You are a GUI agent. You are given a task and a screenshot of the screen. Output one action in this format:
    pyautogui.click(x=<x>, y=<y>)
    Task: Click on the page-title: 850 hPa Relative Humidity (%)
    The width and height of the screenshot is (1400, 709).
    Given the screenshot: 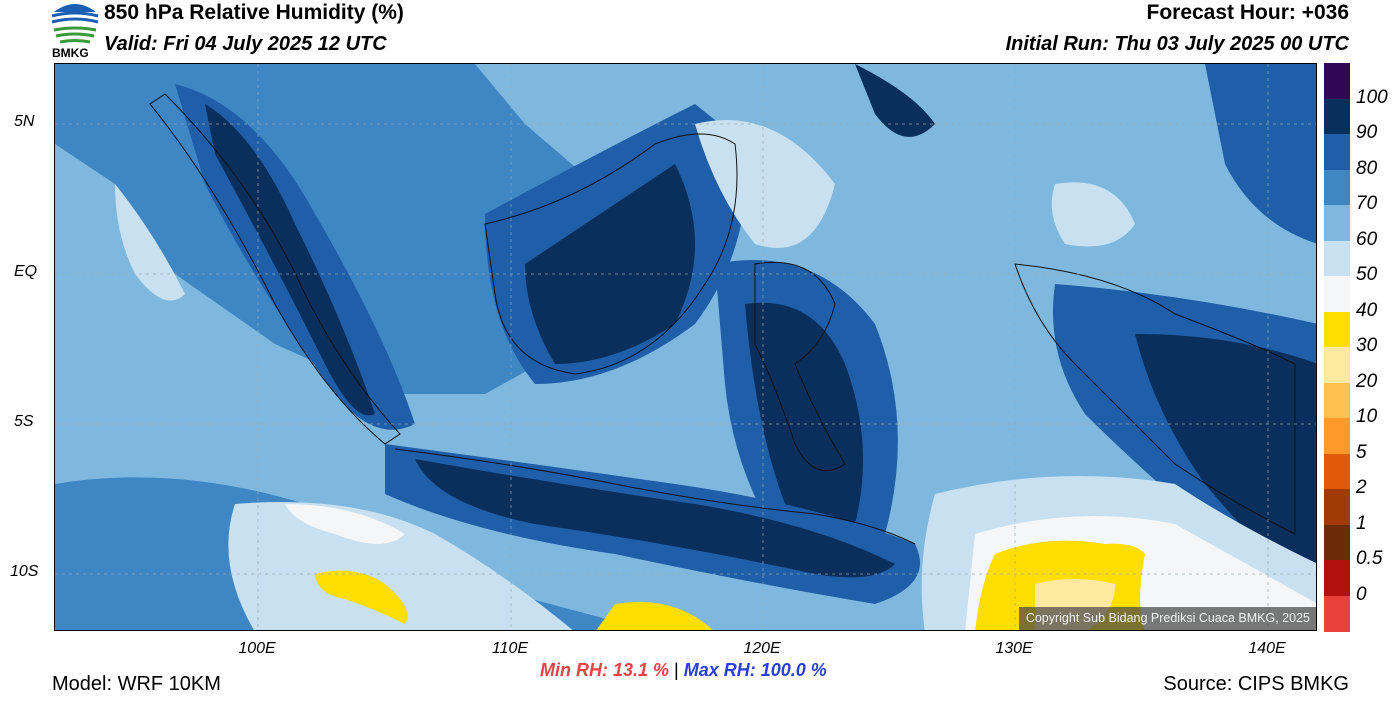 What is the action you would take?
    pyautogui.click(x=254, y=12)
    